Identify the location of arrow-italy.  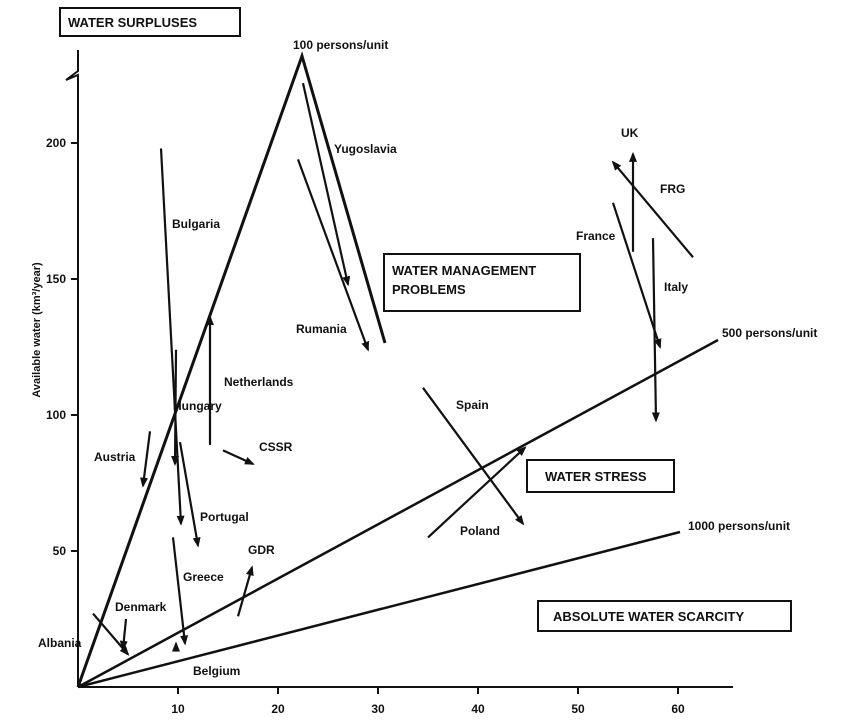
(655, 330).